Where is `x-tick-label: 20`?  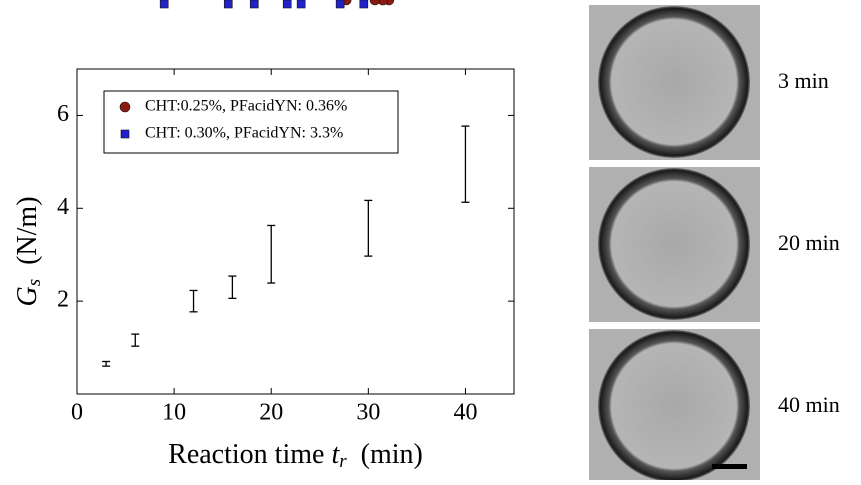
x-tick-label: 20 is located at coordinates (271, 413).